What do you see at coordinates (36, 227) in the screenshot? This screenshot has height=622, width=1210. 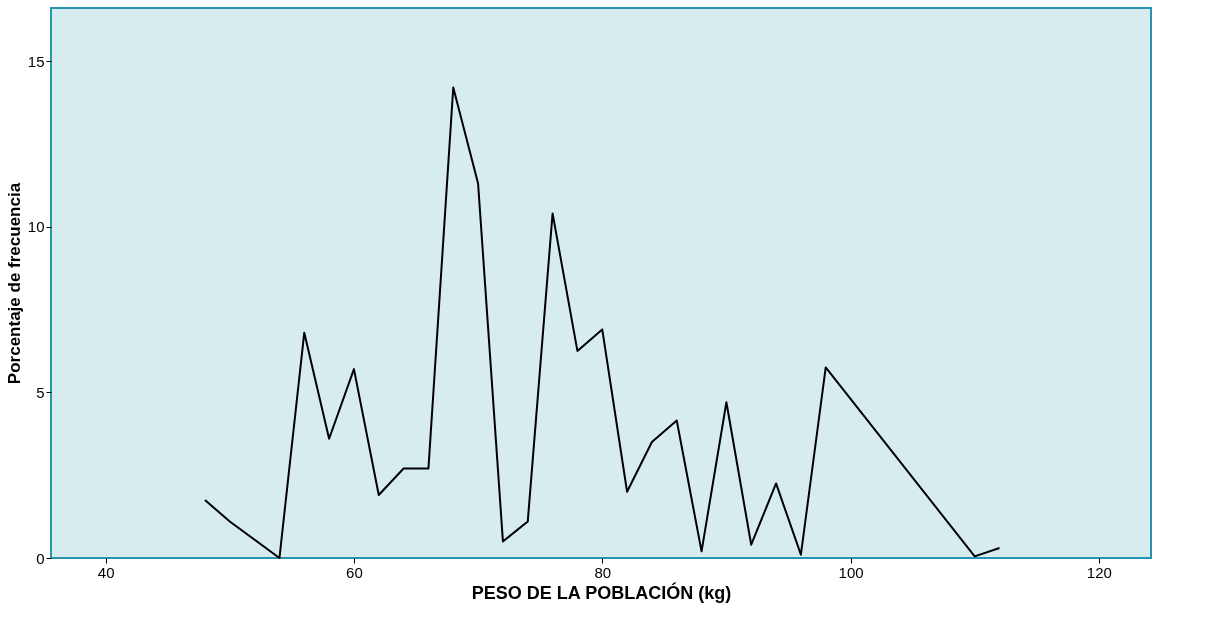 I see `y-tick-label: 10` at bounding box center [36, 227].